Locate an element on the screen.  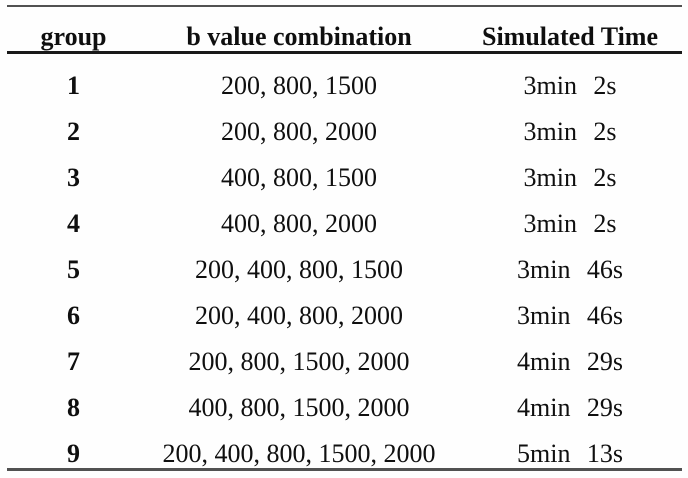
cell-group: 3 is located at coordinates (73, 177).